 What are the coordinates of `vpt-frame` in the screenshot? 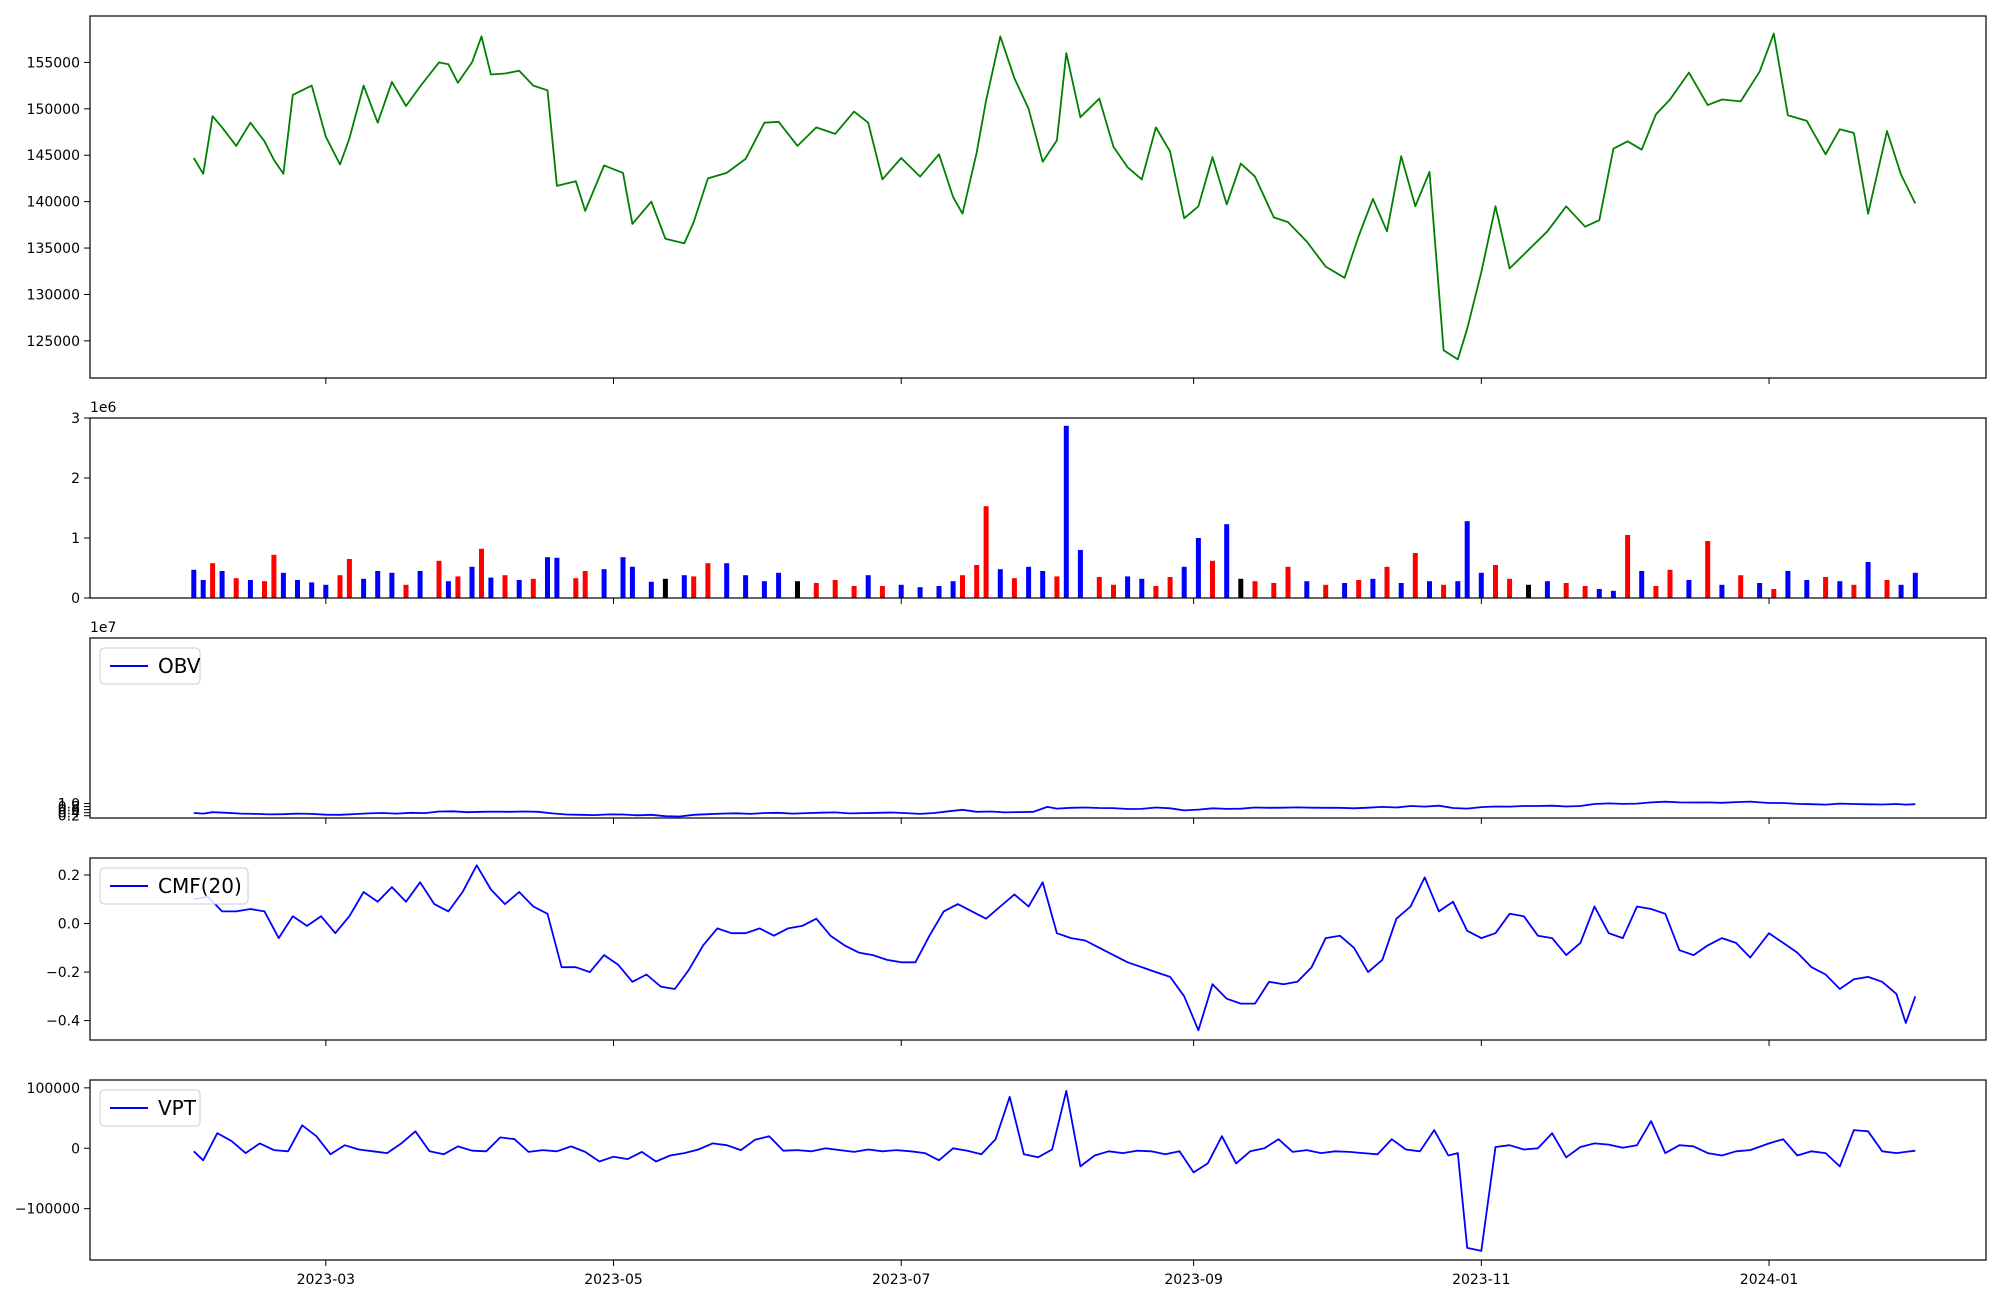 It's located at (1038, 1170).